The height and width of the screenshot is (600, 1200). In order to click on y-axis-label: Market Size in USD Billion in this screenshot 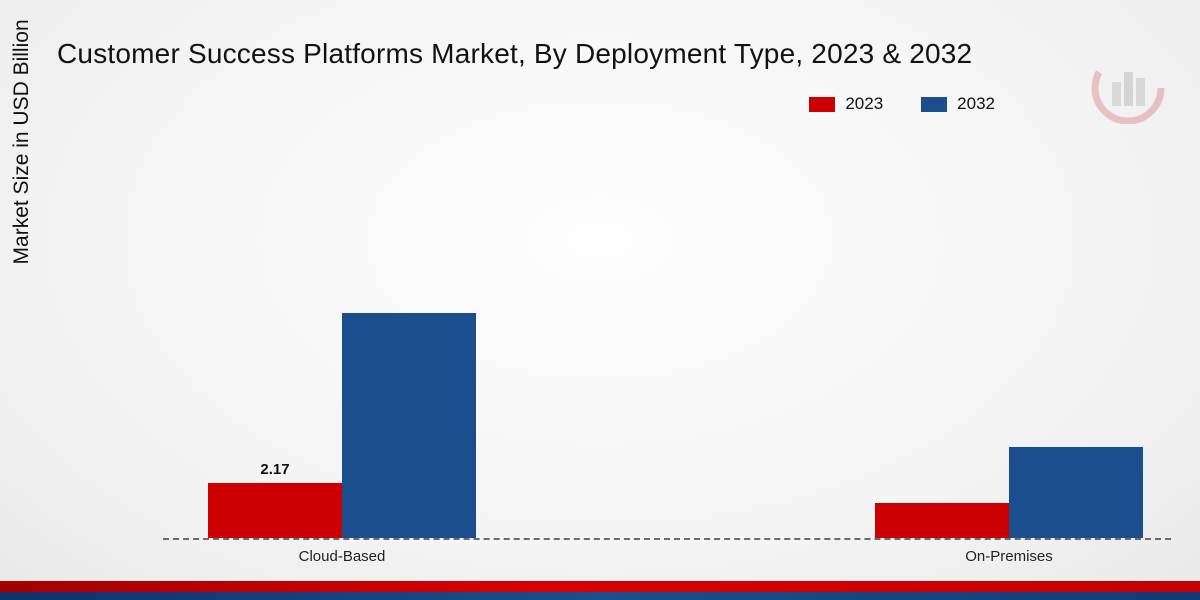, I will do `click(21, 142)`.